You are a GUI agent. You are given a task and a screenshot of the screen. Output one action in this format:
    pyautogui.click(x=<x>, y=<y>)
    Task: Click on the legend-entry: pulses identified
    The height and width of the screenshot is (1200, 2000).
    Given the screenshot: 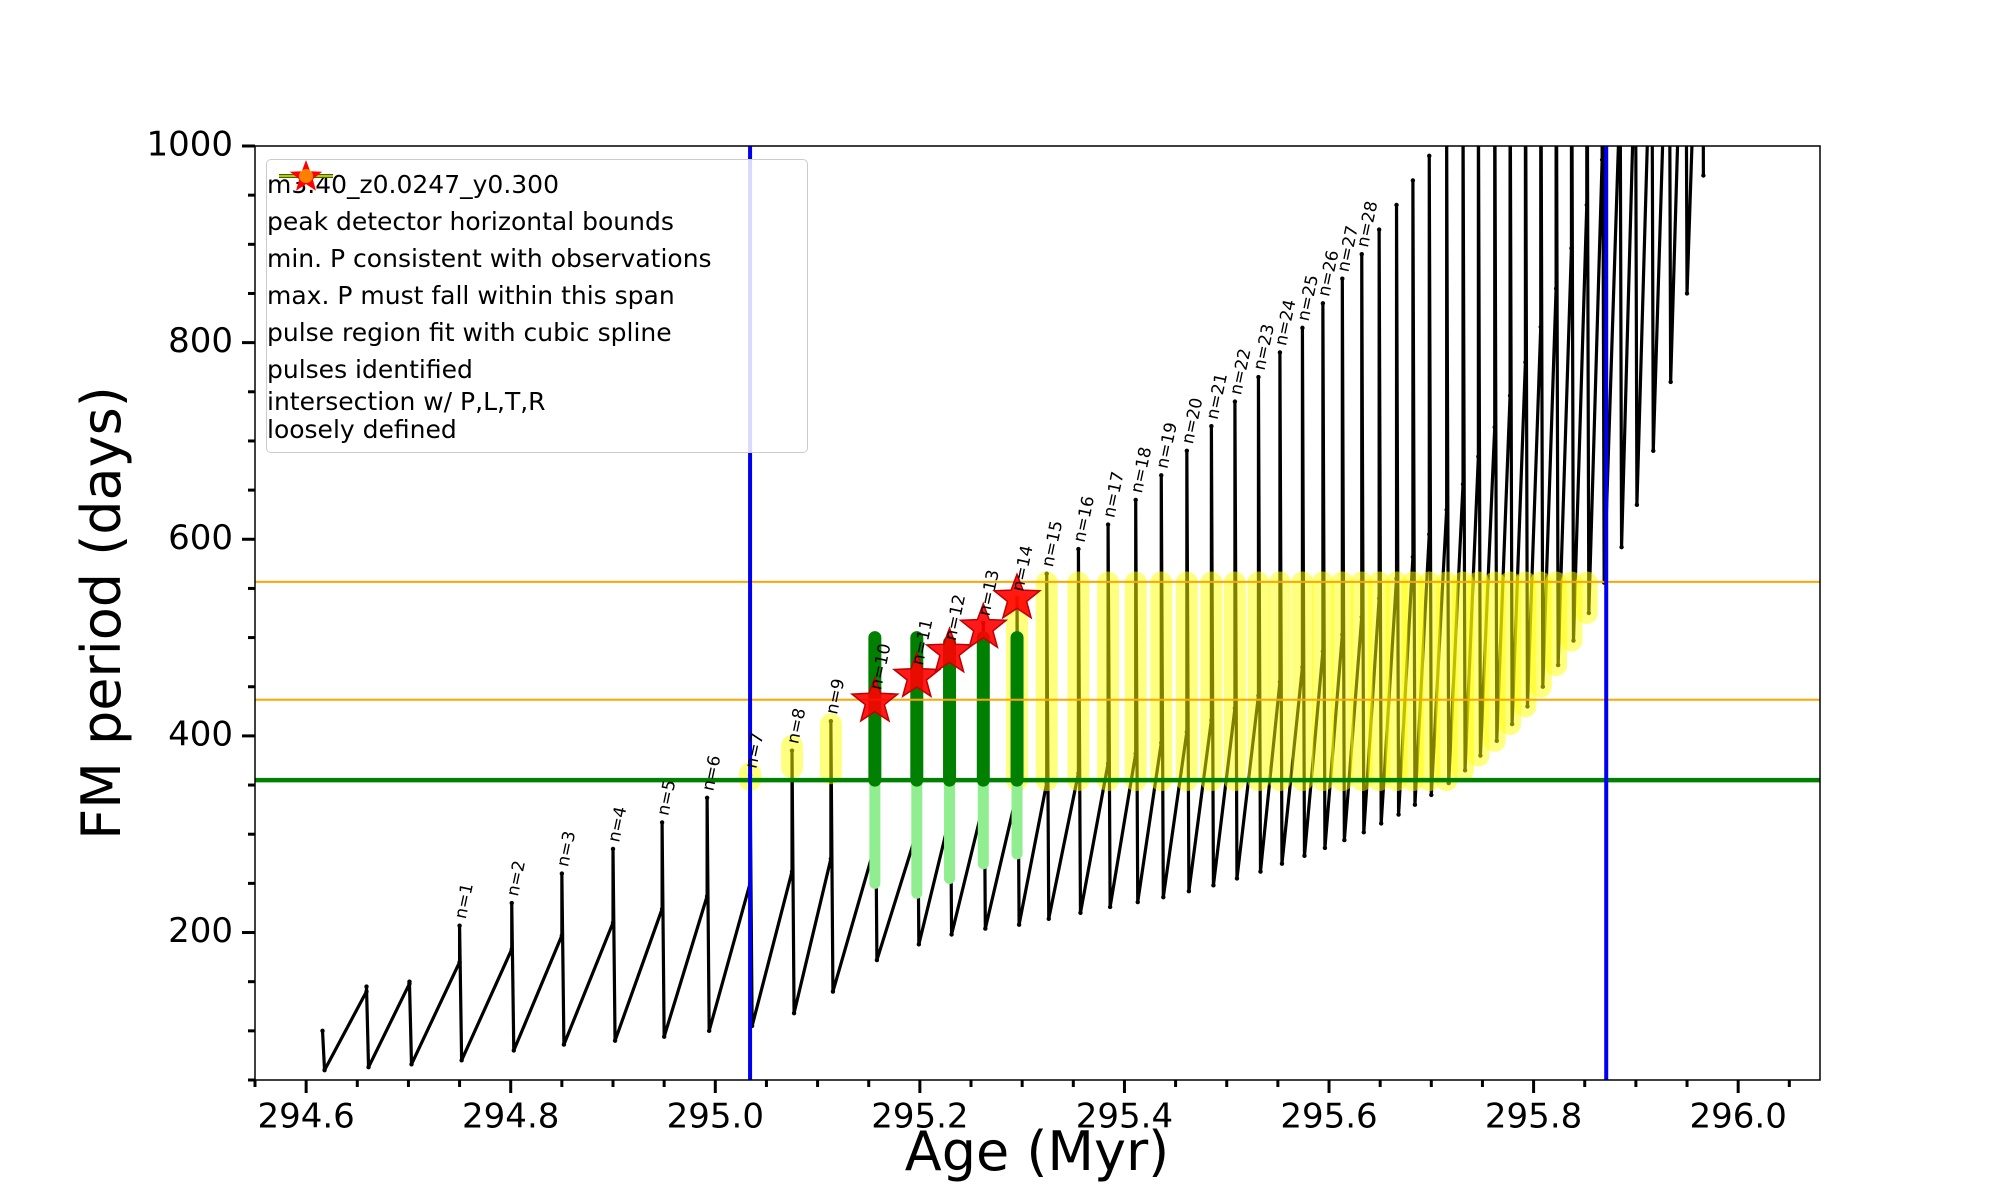 What is the action you would take?
    pyautogui.click(x=537, y=274)
    